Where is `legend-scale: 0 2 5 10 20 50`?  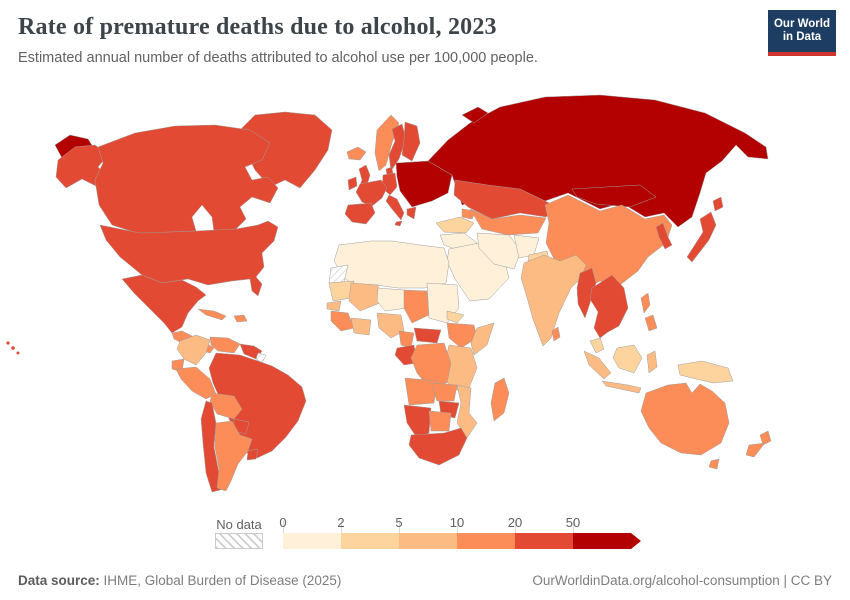 legend-scale: 0 2 5 10 20 50 is located at coordinates (466, 534).